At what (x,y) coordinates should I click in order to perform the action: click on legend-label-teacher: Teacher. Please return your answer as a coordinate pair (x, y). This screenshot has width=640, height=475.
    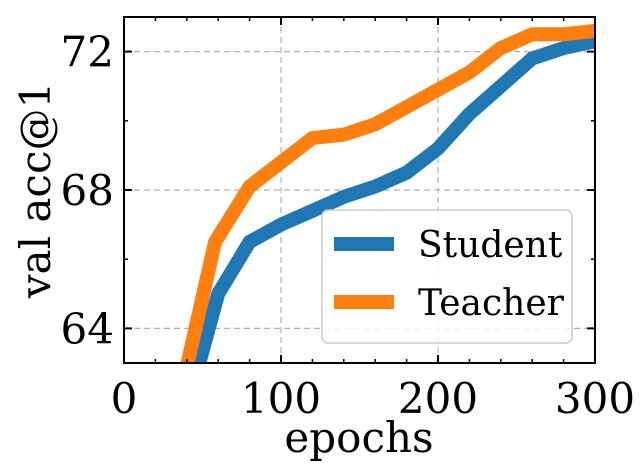
    Looking at the image, I should click on (491, 303).